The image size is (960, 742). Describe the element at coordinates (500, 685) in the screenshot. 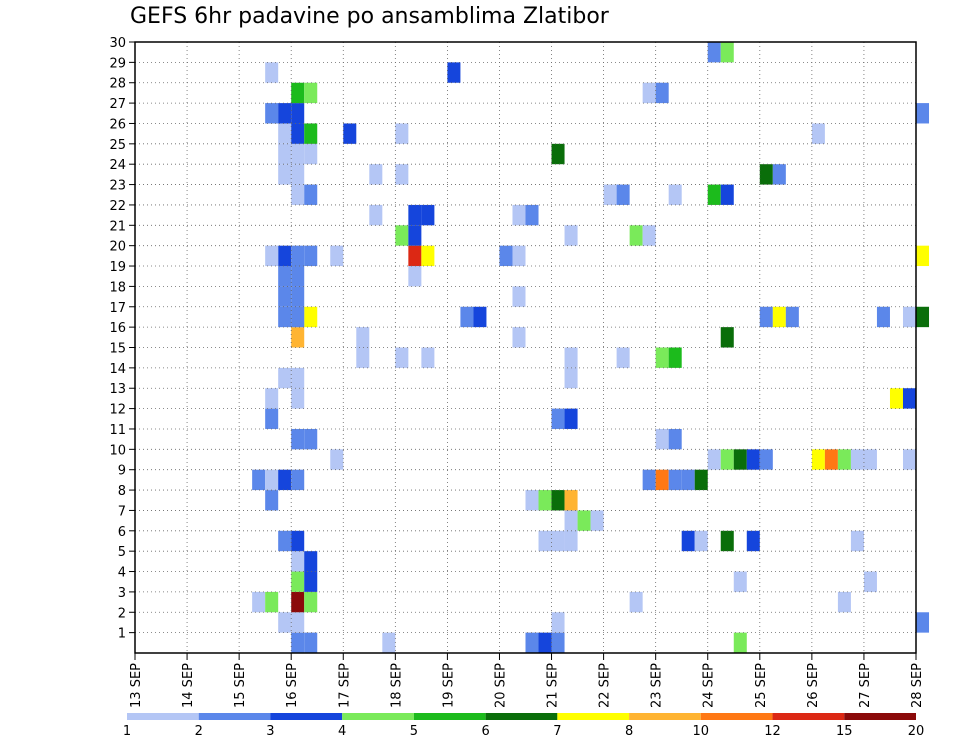

I see `x-tick-label: 20 SEP` at that location.